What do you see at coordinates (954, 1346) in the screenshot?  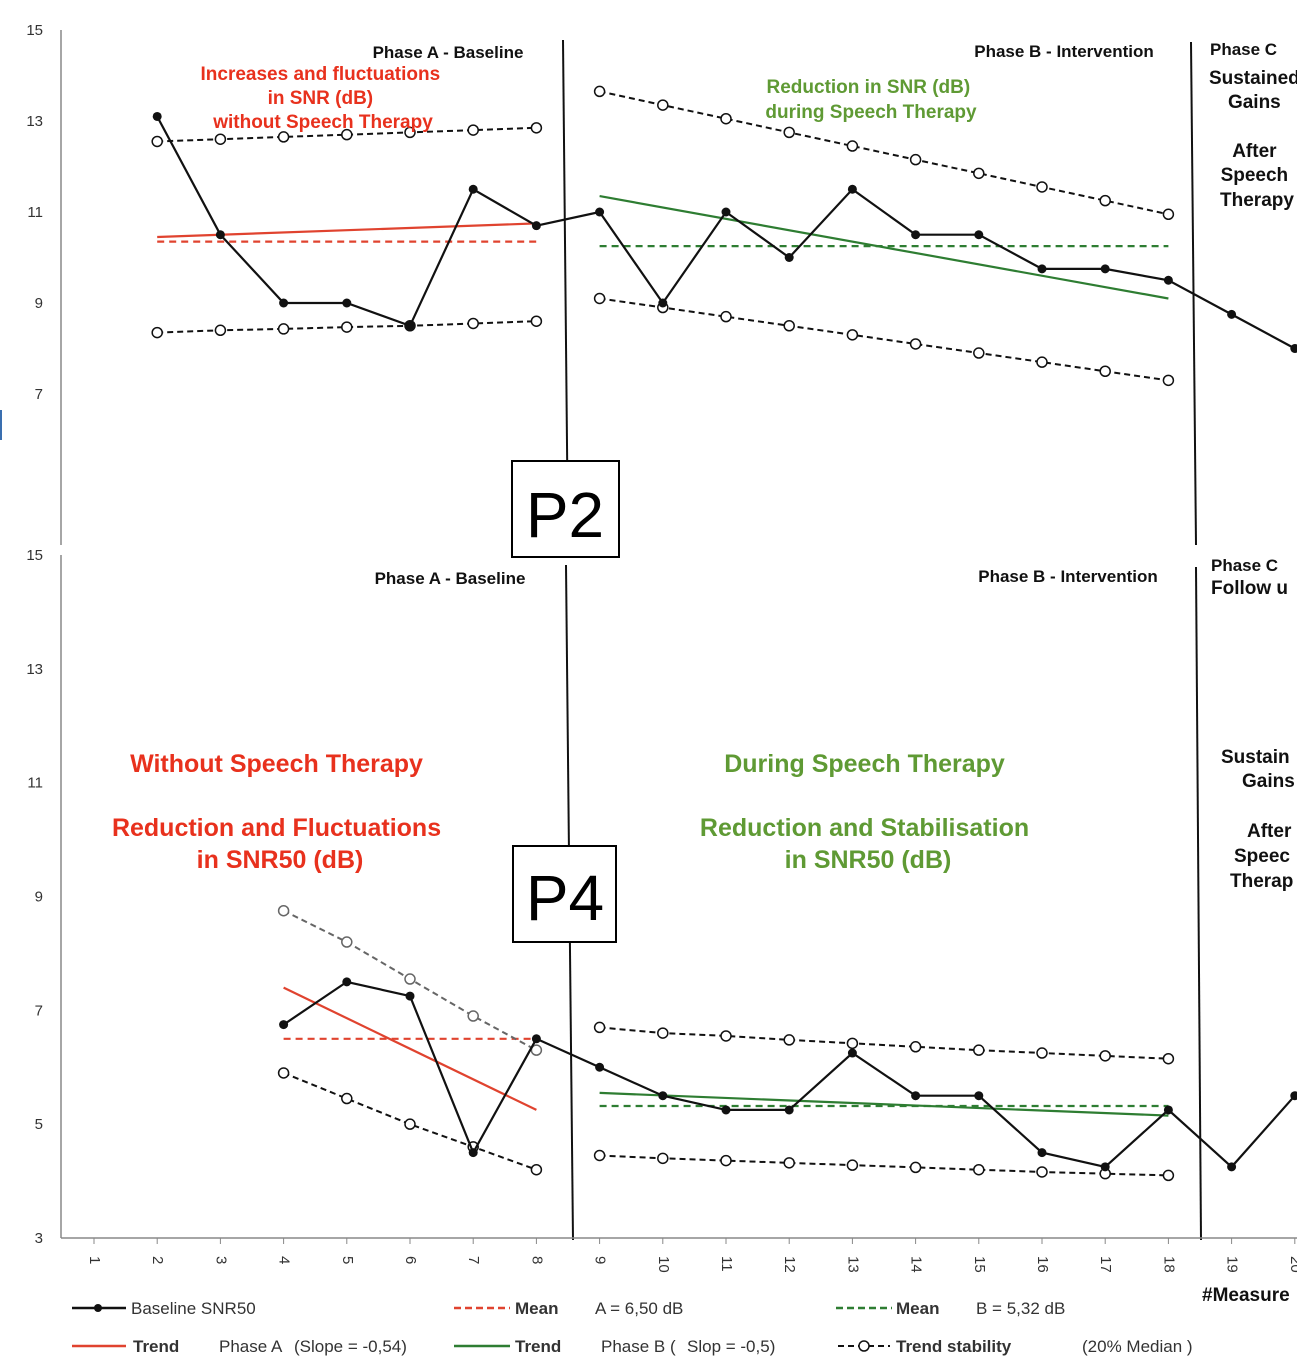 I see `svg-text: Trend stability` at bounding box center [954, 1346].